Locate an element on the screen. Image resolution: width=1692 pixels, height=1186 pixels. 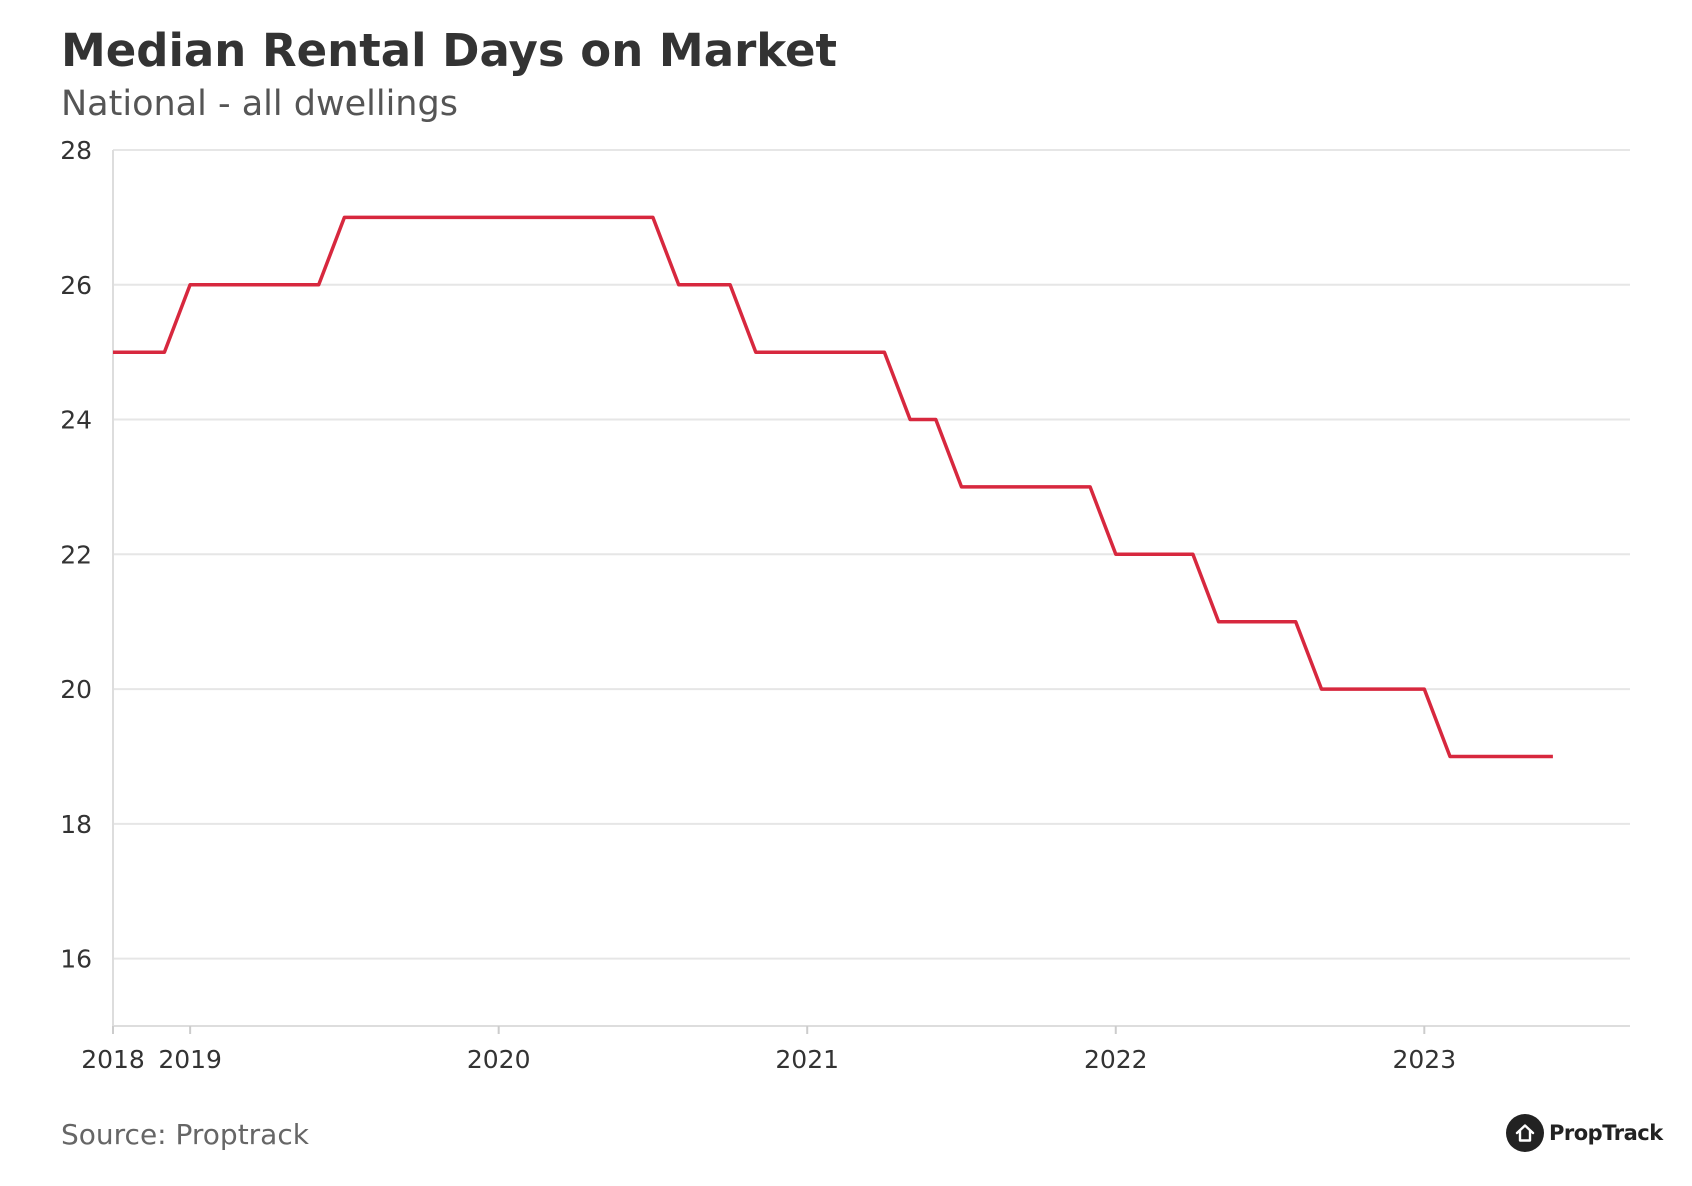
x-tick-label: 2021 is located at coordinates (807, 1059).